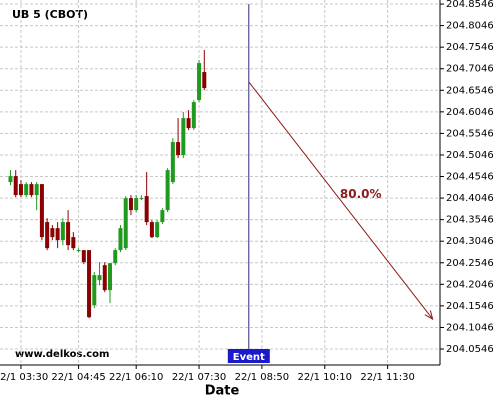  I want to click on watermark: www.delkos.com, so click(62, 354).